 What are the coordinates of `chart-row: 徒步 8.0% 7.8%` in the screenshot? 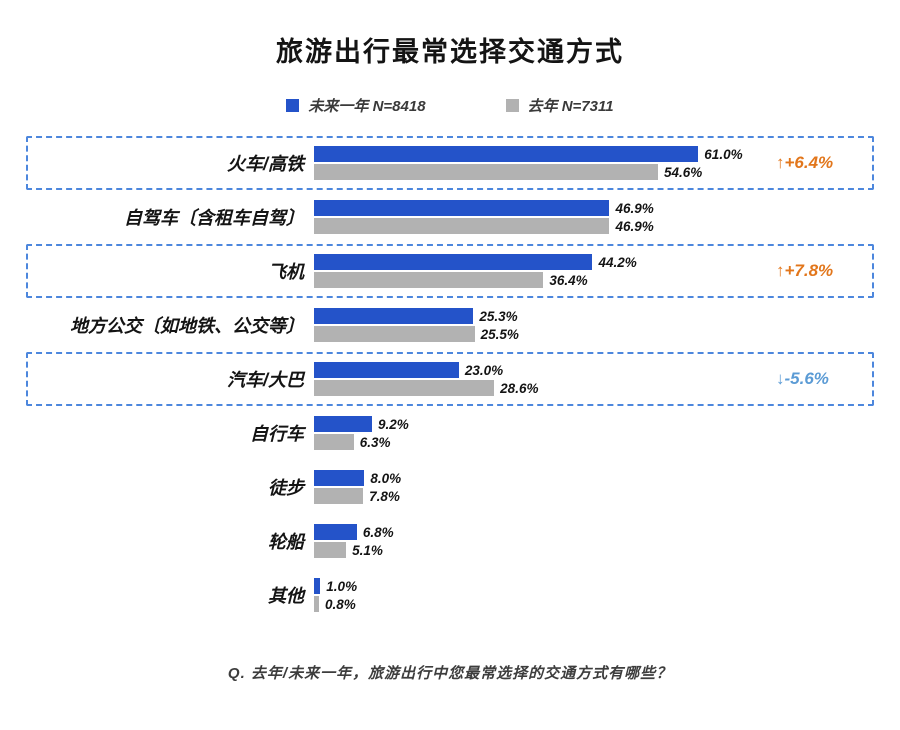 It's located at (450, 487).